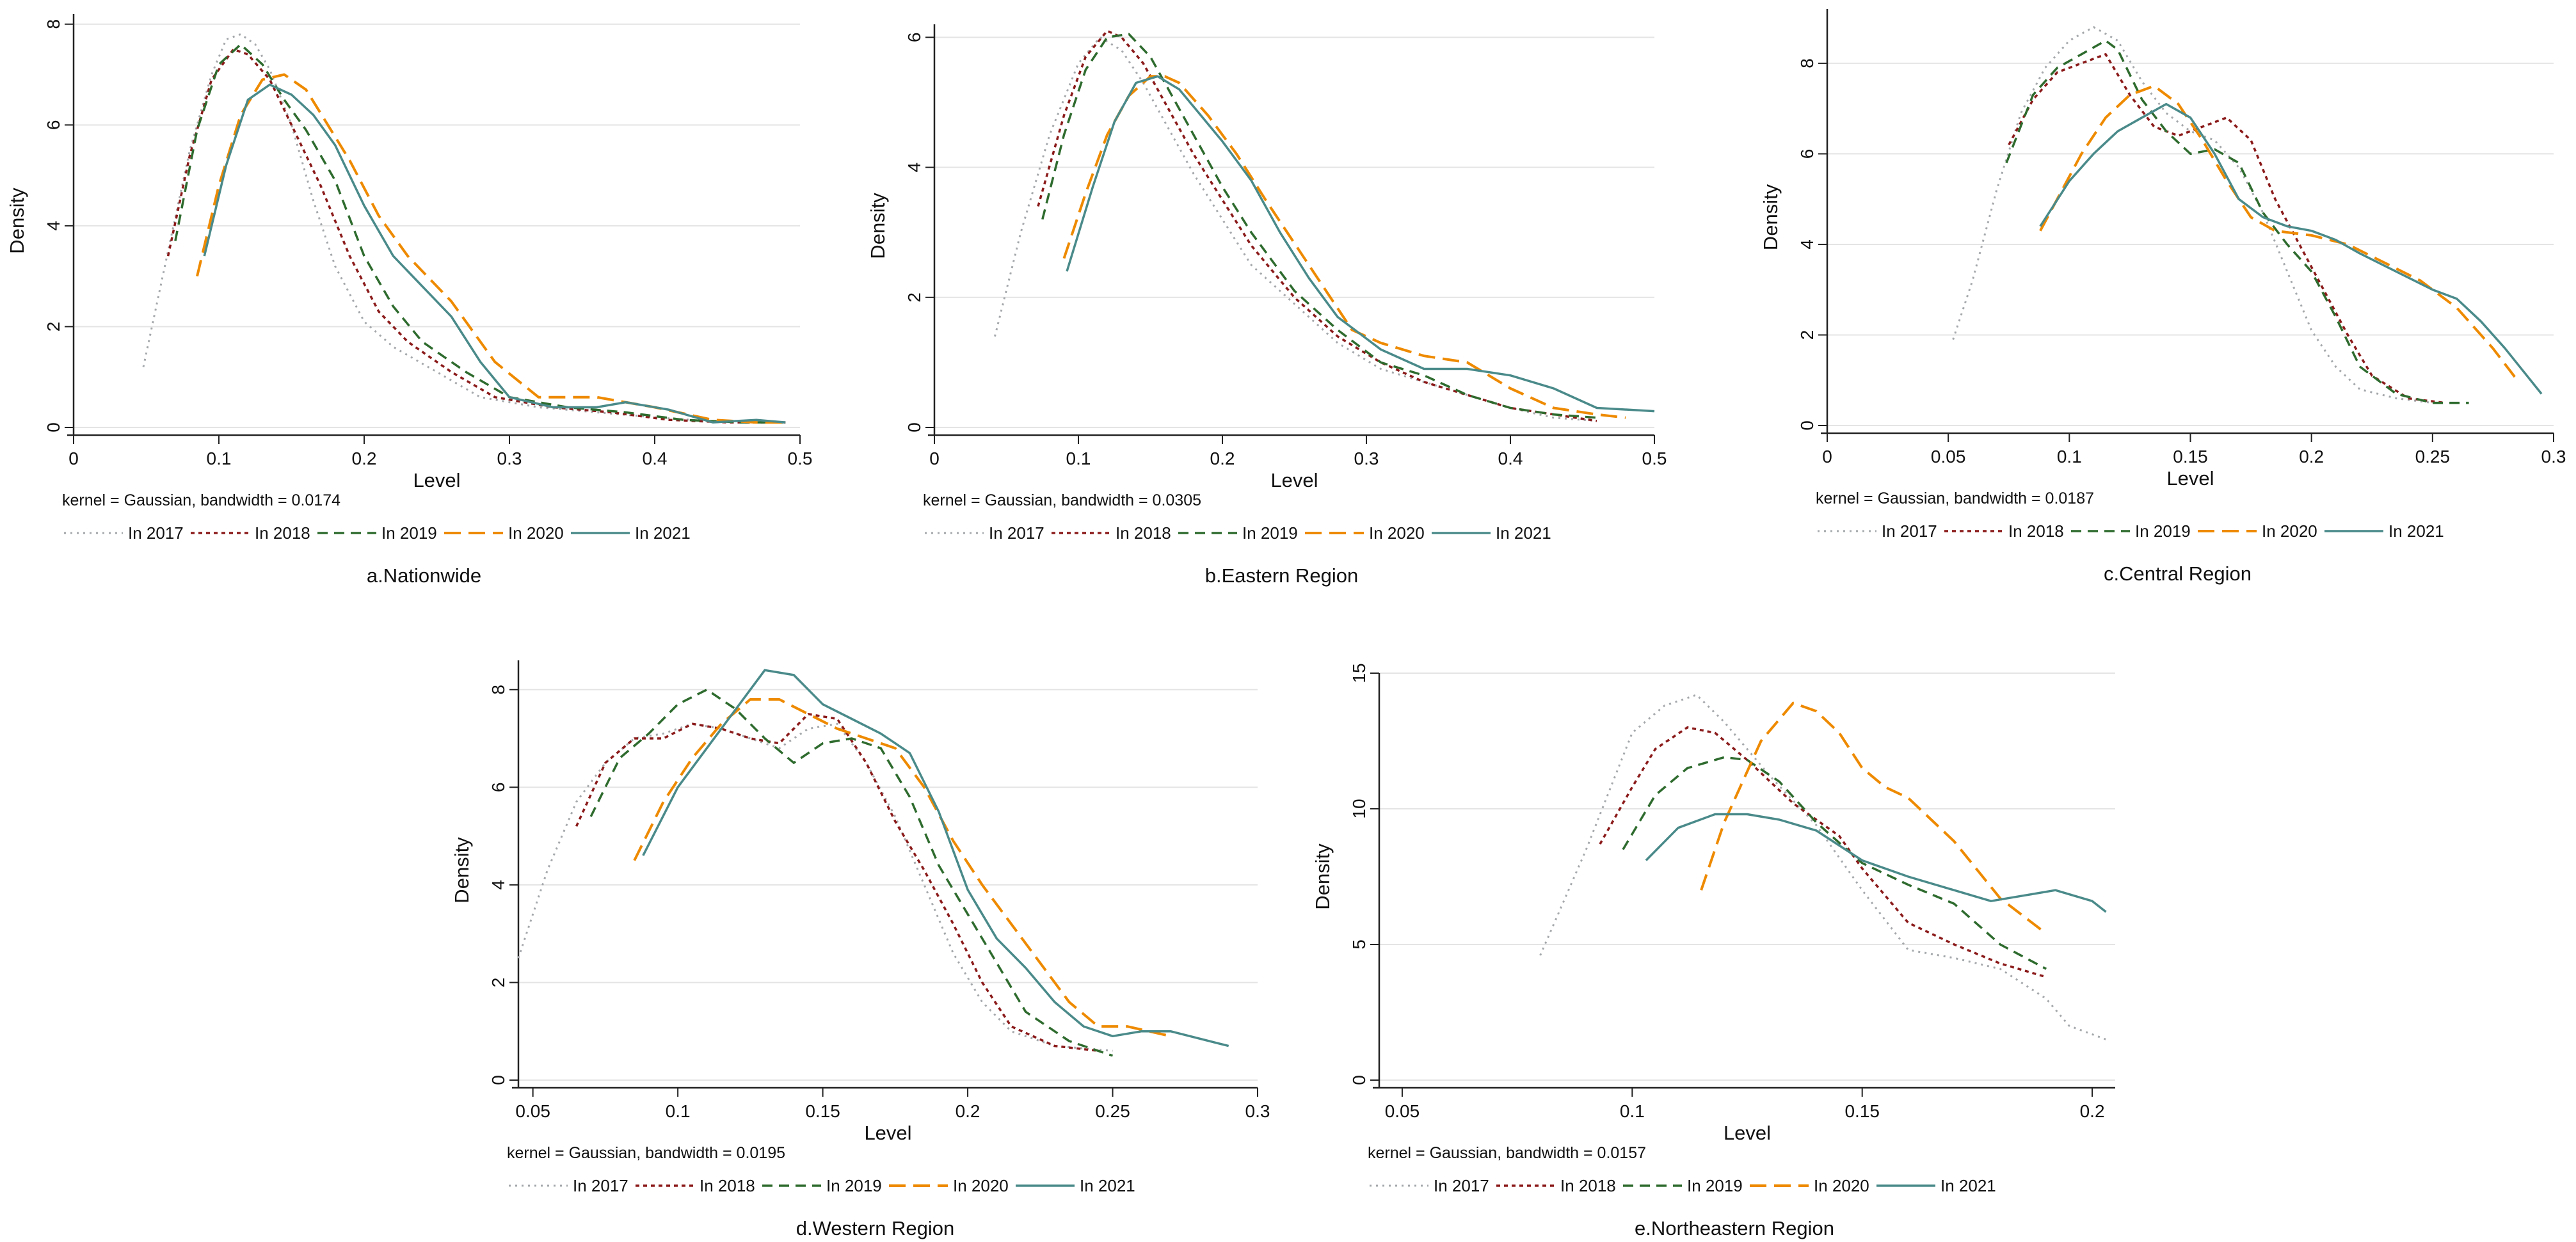 The height and width of the screenshot is (1242, 2576). What do you see at coordinates (875, 1228) in the screenshot?
I see `panel-title: d.Western Region` at bounding box center [875, 1228].